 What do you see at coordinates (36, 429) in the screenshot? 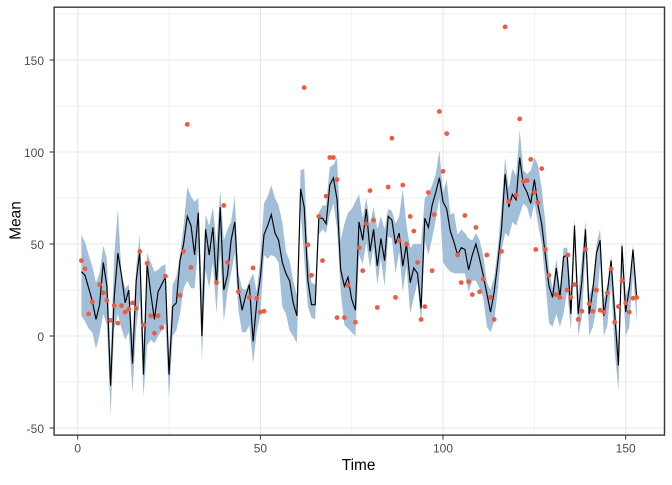
I see `svg-text: -50` at bounding box center [36, 429].